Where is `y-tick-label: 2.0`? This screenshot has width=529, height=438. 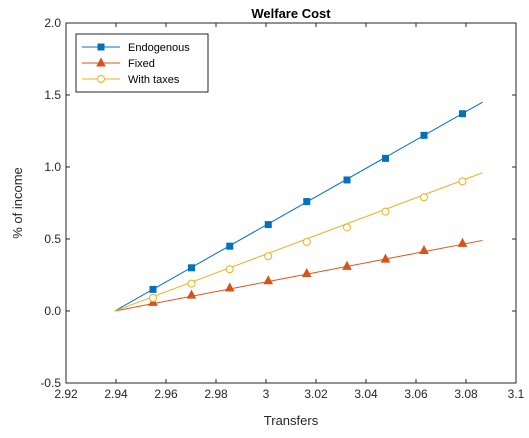
y-tick-label: 2.0 is located at coordinates (52, 23).